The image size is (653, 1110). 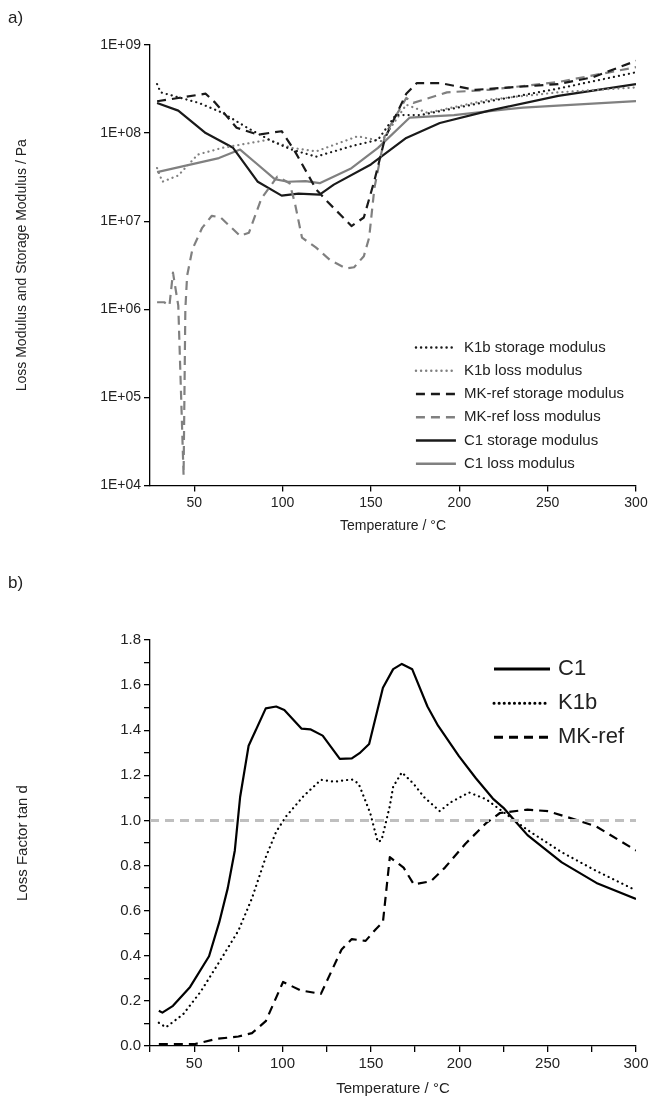 What do you see at coordinates (121, 308) in the screenshot?
I see `y-tick-label: 1E+06` at bounding box center [121, 308].